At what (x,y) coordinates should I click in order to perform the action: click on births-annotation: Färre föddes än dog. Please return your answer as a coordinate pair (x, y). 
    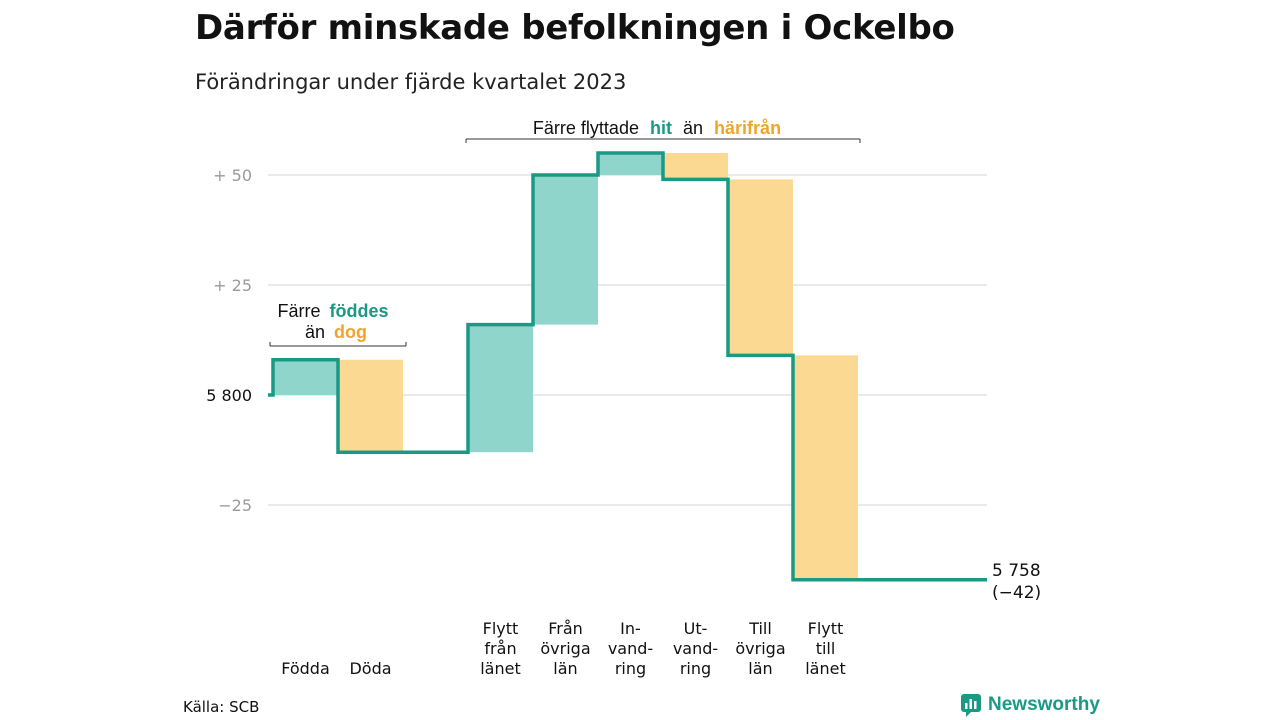
    Looking at the image, I should click on (338, 324).